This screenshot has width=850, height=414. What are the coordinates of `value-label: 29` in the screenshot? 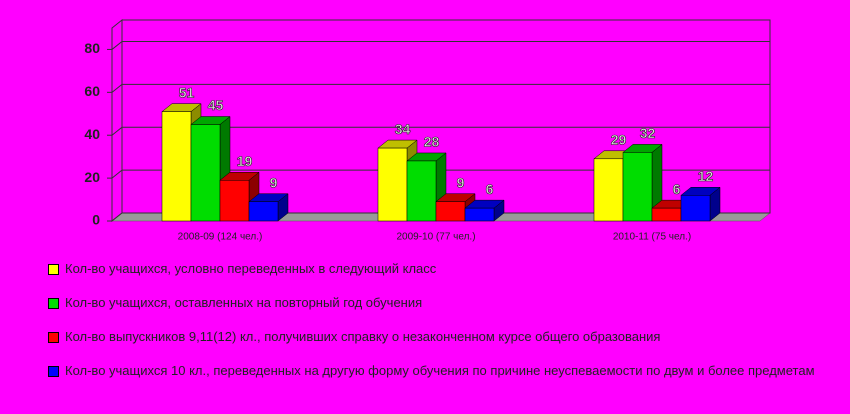 It's located at (619, 140).